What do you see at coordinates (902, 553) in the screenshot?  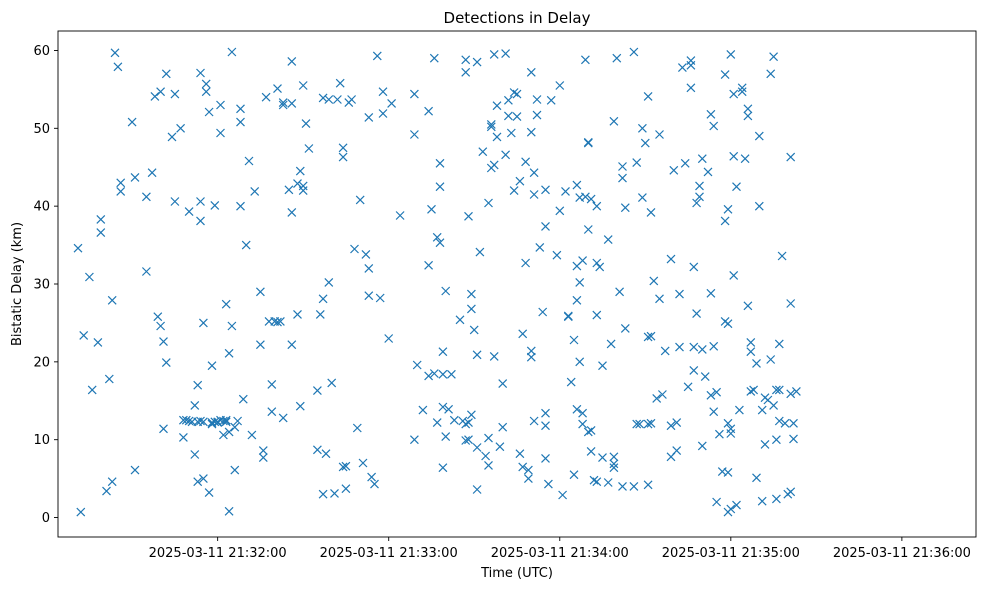 I see `x-tick-label: 2025-03-11 21:36:00` at bounding box center [902, 553].